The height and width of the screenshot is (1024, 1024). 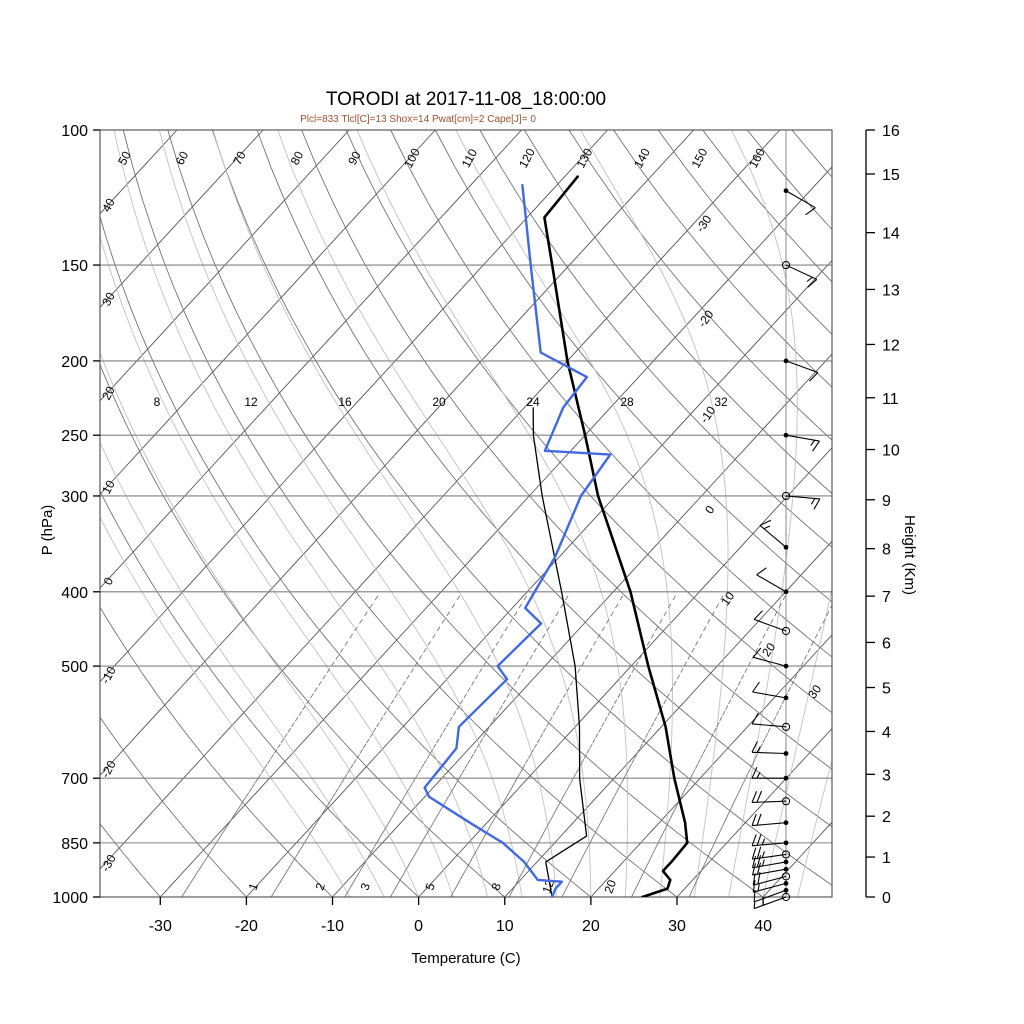 What do you see at coordinates (160, 926) in the screenshot?
I see `temperature-tick-label: -30` at bounding box center [160, 926].